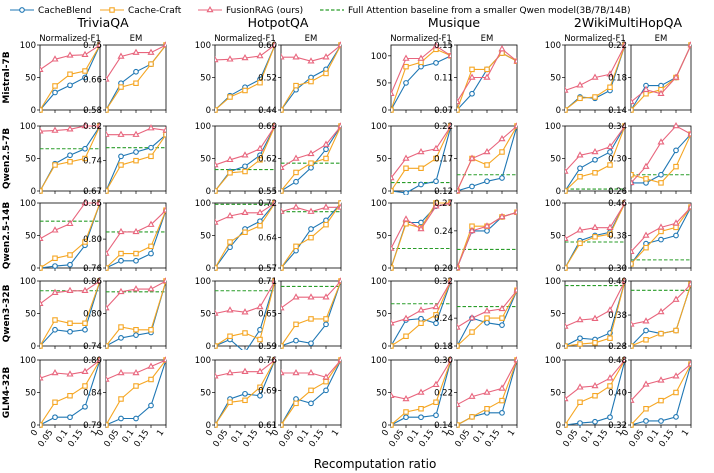 The width and height of the screenshot is (714, 473). What do you see at coordinates (617, 426) in the screenshot?
I see `y-tick-label: 0.32` at bounding box center [617, 426].